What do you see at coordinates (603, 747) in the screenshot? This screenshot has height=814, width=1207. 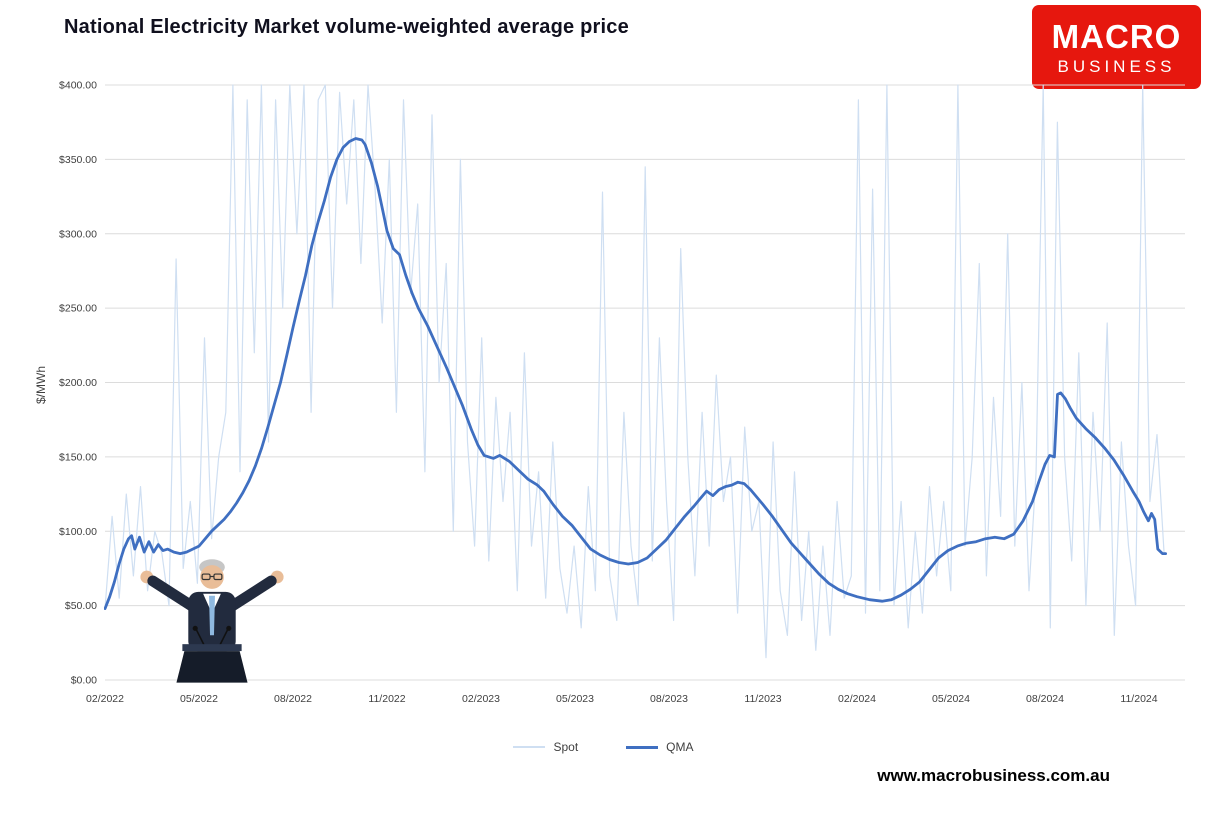 I see `chart-legend: Spot QMA` at bounding box center [603, 747].